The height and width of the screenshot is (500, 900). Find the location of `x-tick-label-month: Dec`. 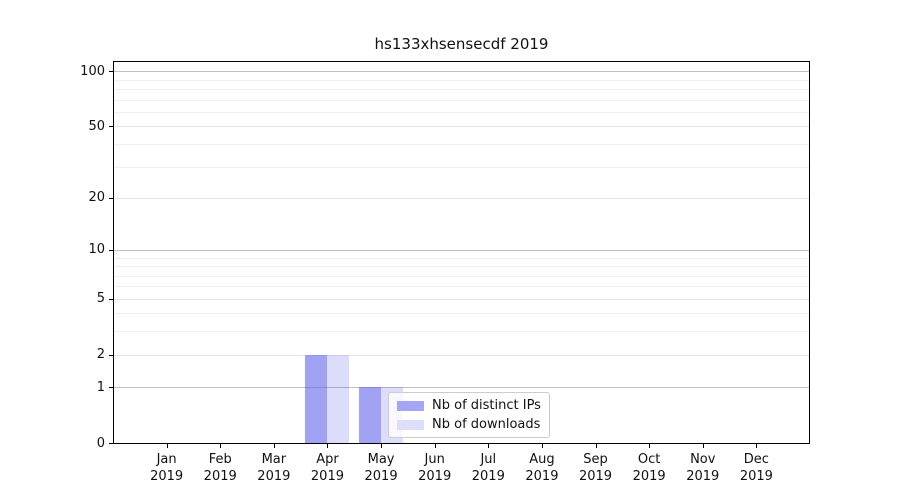

x-tick-label-month: Dec is located at coordinates (756, 459).